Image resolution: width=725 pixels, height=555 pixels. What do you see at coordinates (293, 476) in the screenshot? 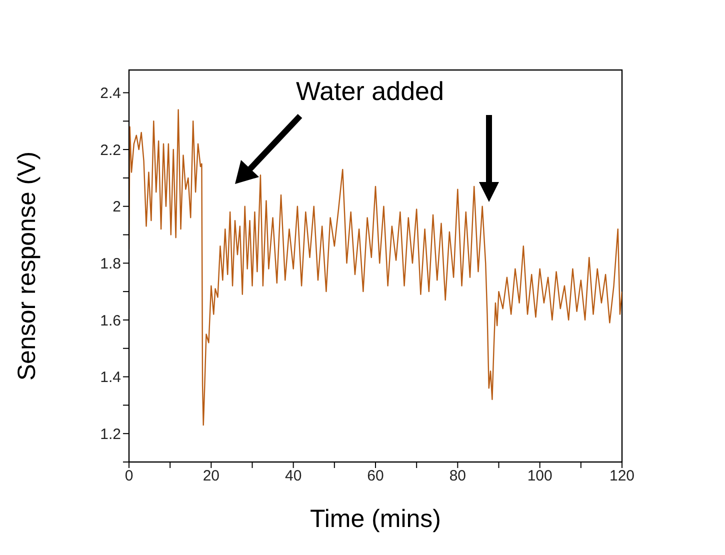
I see `x-tick-label: 40` at bounding box center [293, 476].